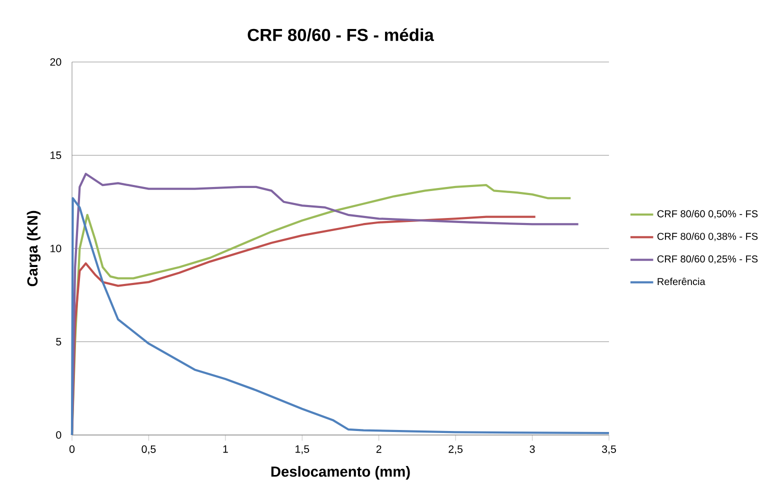 This screenshot has width=776, height=502. What do you see at coordinates (59, 435) in the screenshot?
I see `y-tick-label: 0` at bounding box center [59, 435].